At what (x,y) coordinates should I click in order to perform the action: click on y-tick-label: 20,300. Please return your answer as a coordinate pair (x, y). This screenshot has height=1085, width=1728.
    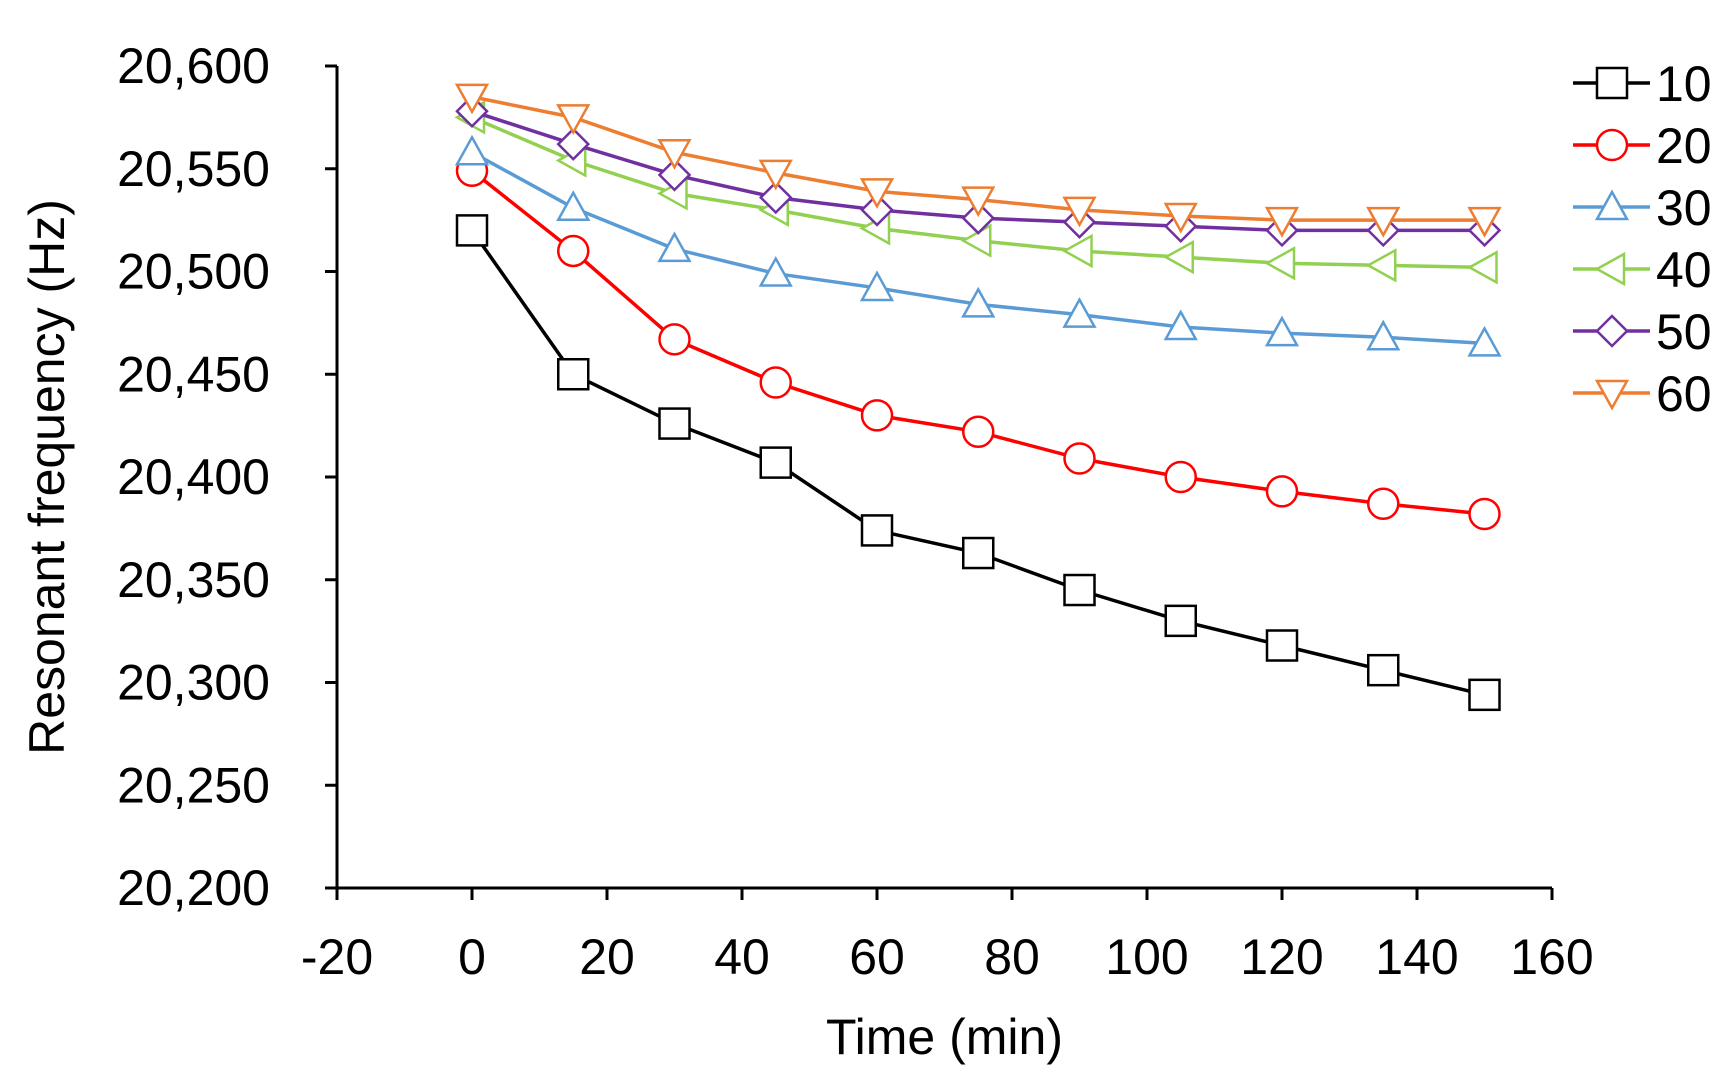
    Looking at the image, I should click on (193, 683).